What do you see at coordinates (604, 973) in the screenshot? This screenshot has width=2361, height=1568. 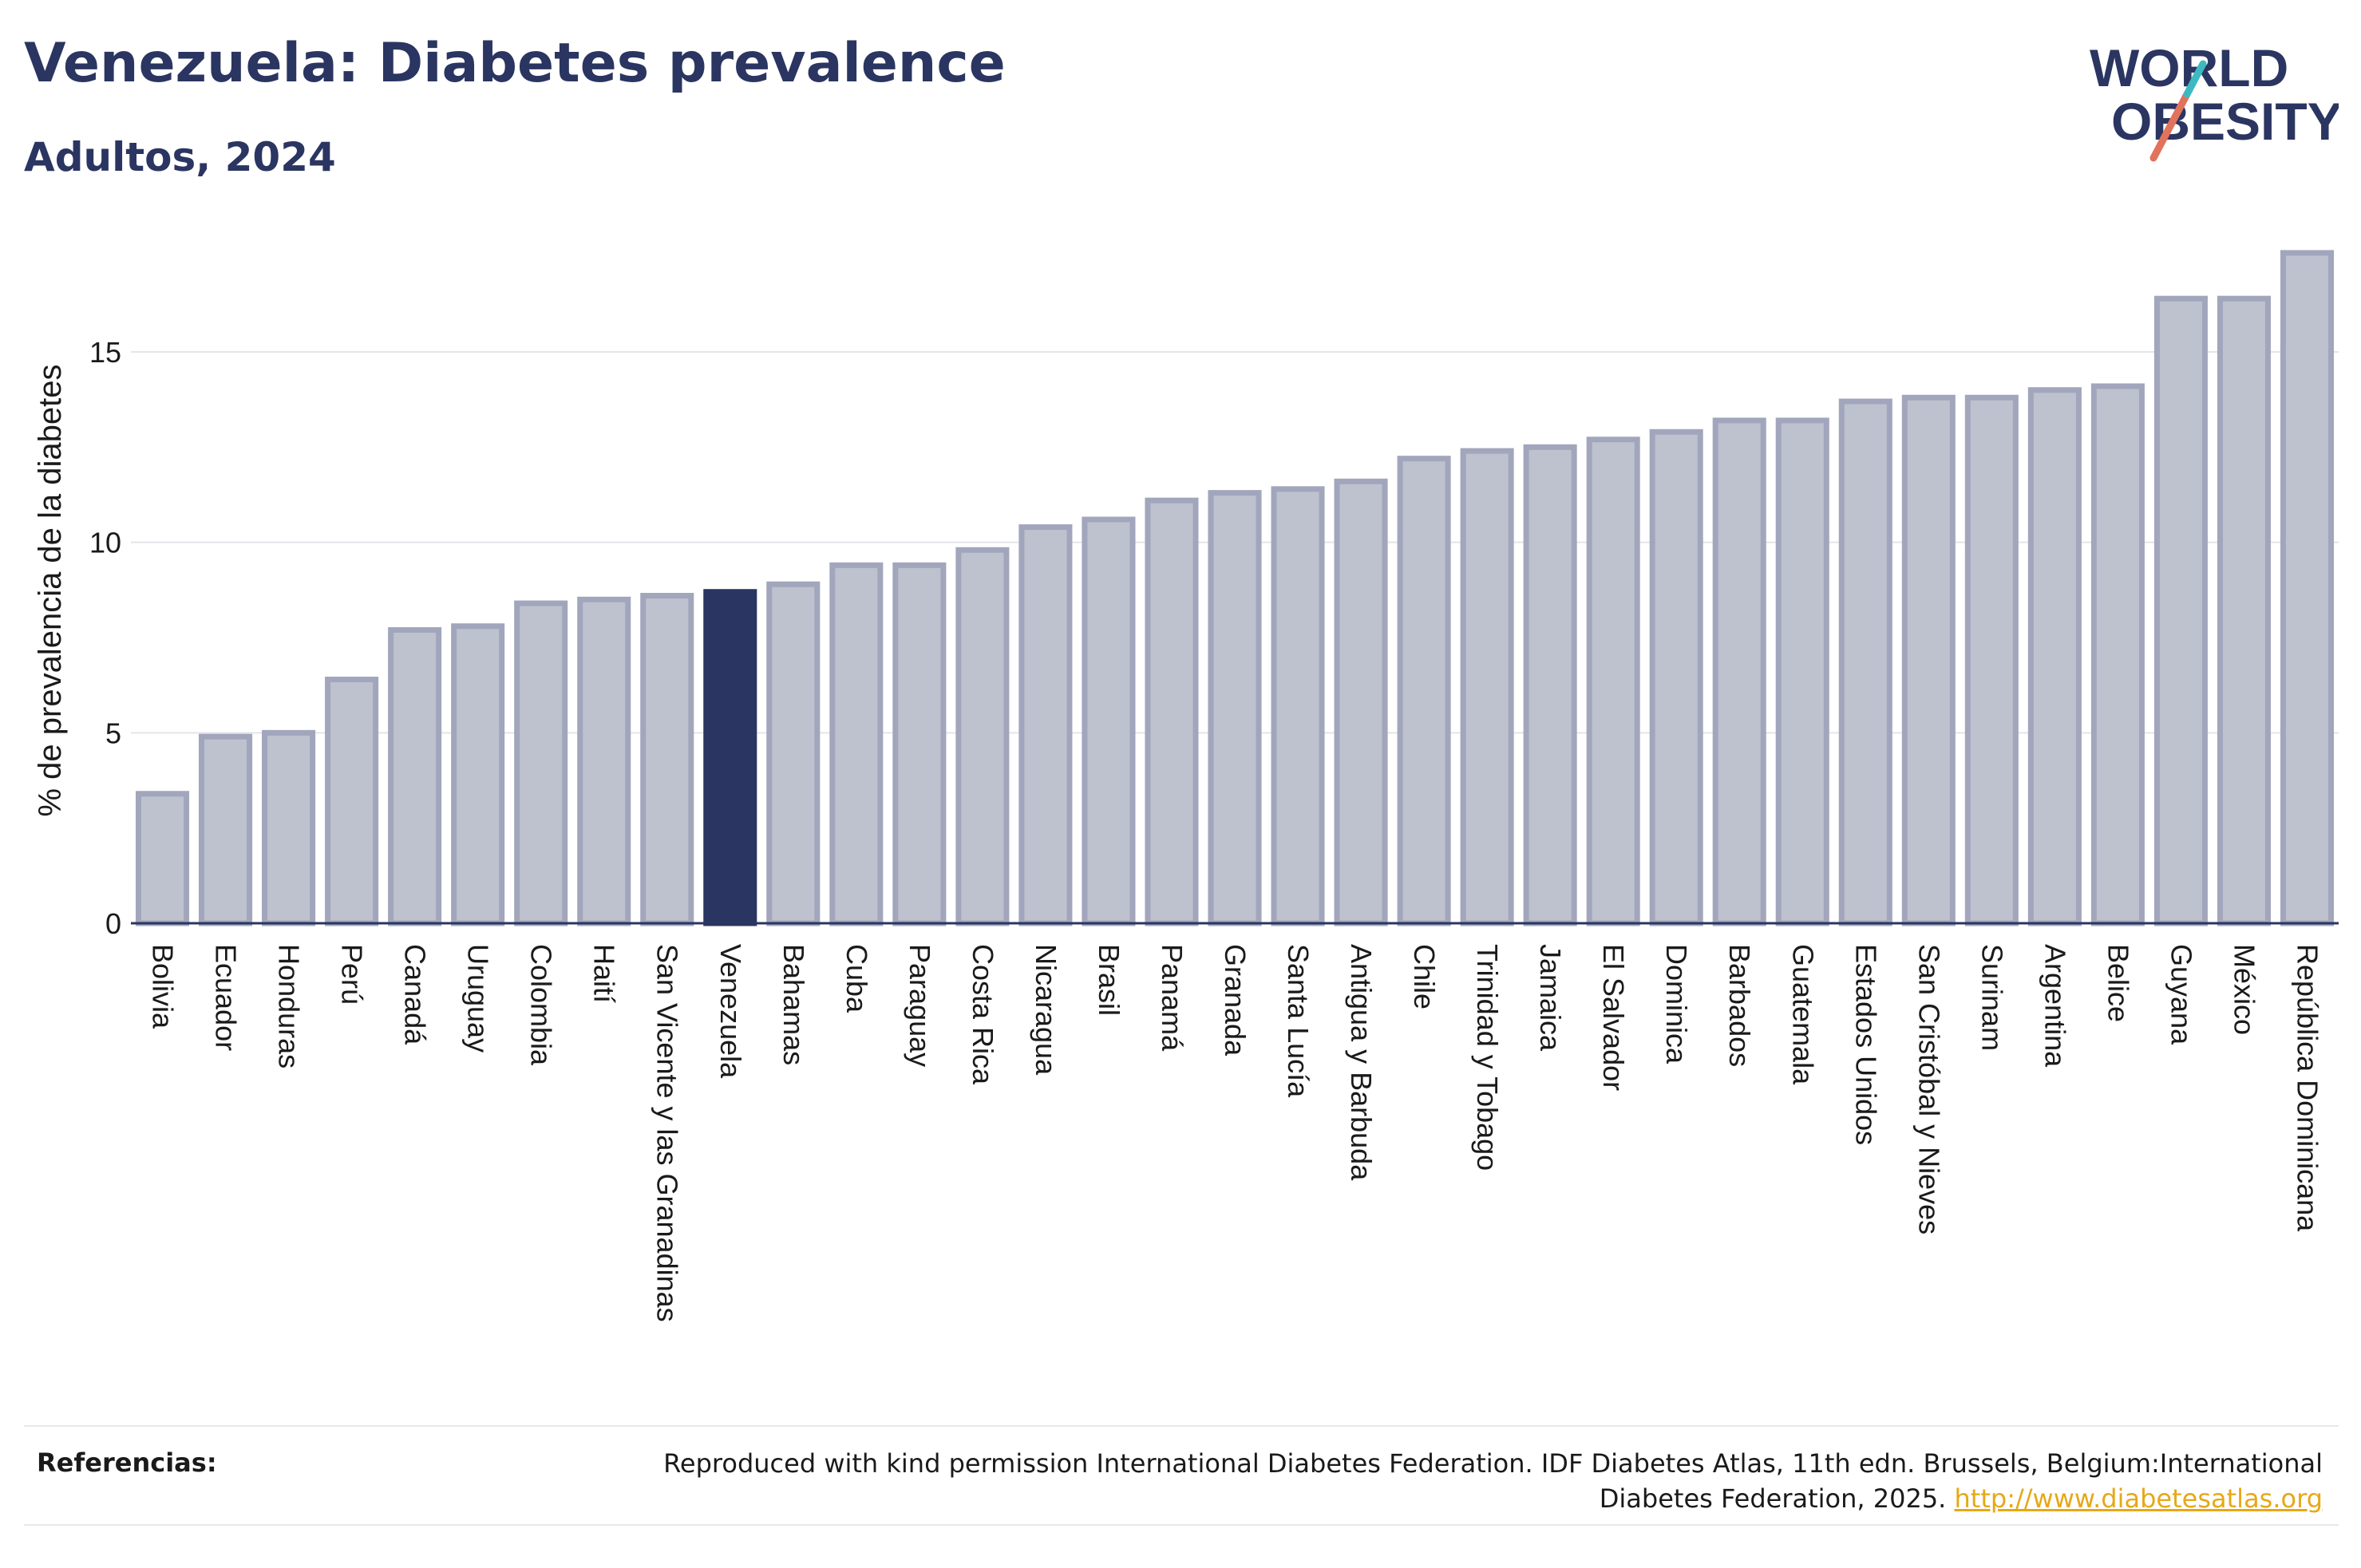 I see `x-tick-label: Haití` at bounding box center [604, 973].